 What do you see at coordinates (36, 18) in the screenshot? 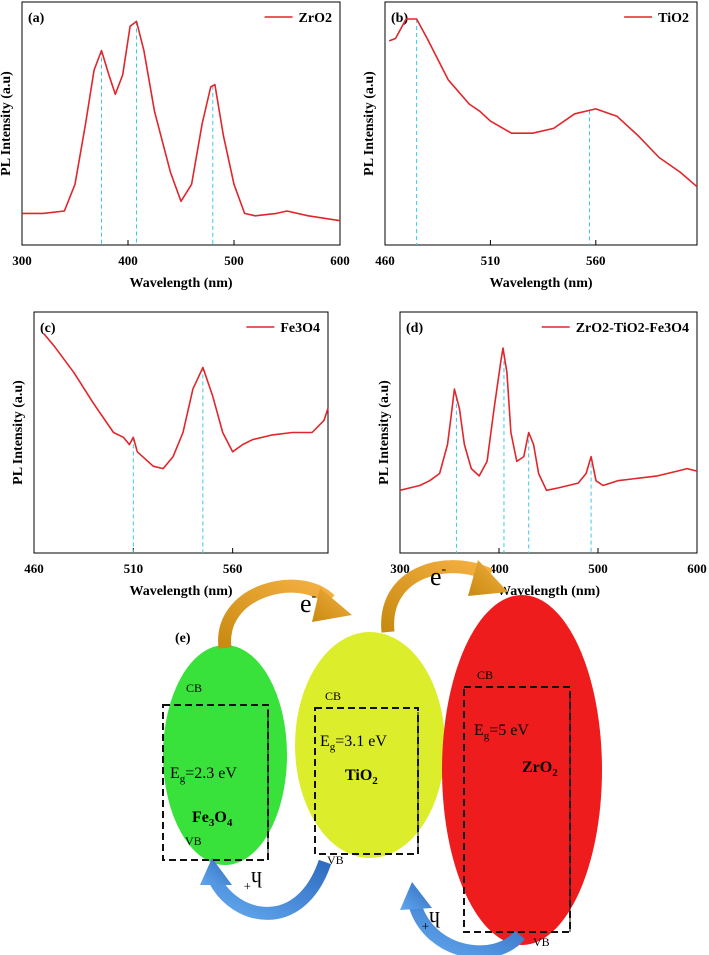
I see `panel-label: (a)` at bounding box center [36, 18].